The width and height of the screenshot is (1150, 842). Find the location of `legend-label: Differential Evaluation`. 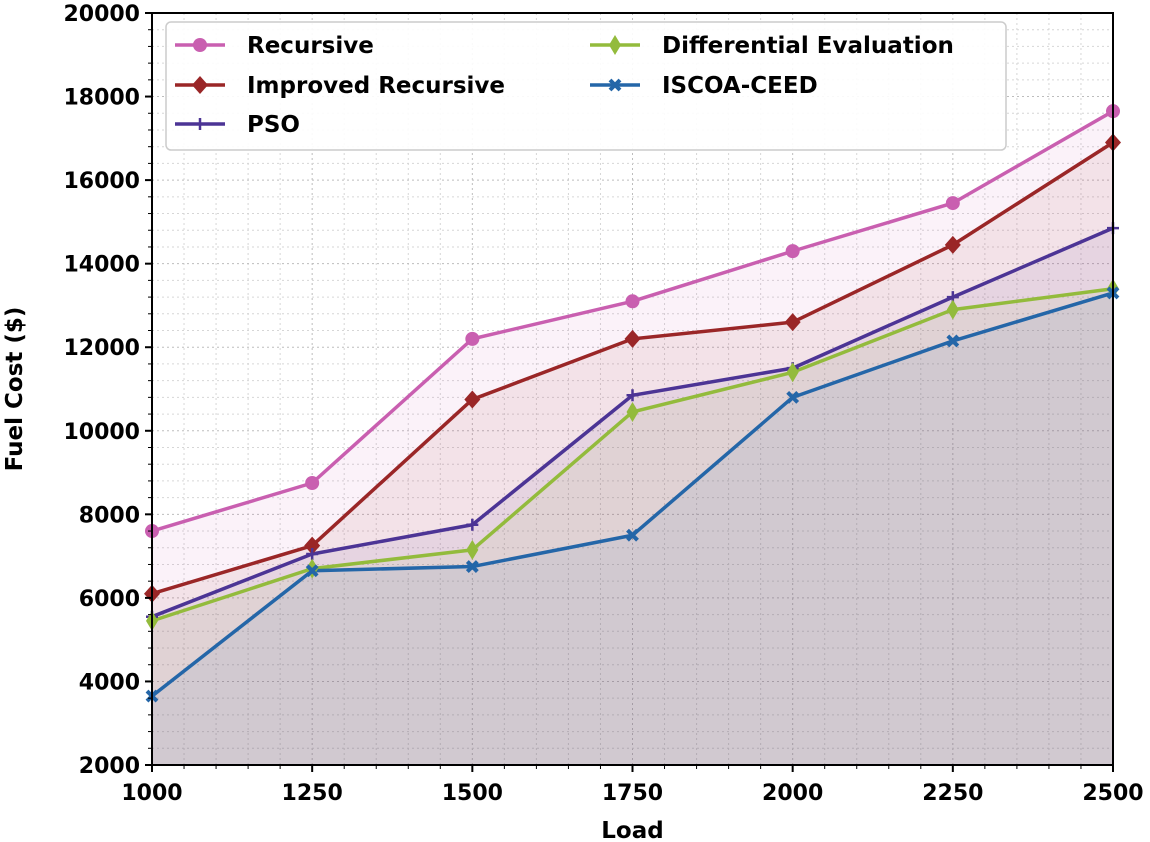

legend-label: Differential Evaluation is located at coordinates (808, 46).